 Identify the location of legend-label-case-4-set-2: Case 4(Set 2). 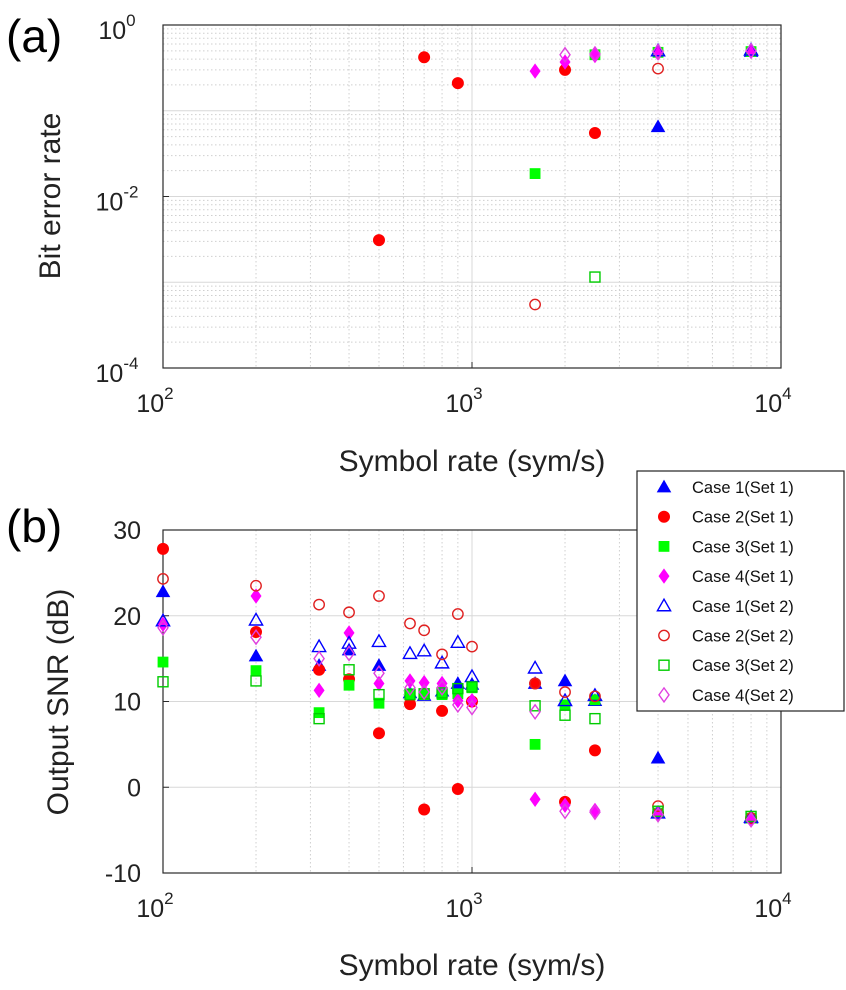
(743, 696).